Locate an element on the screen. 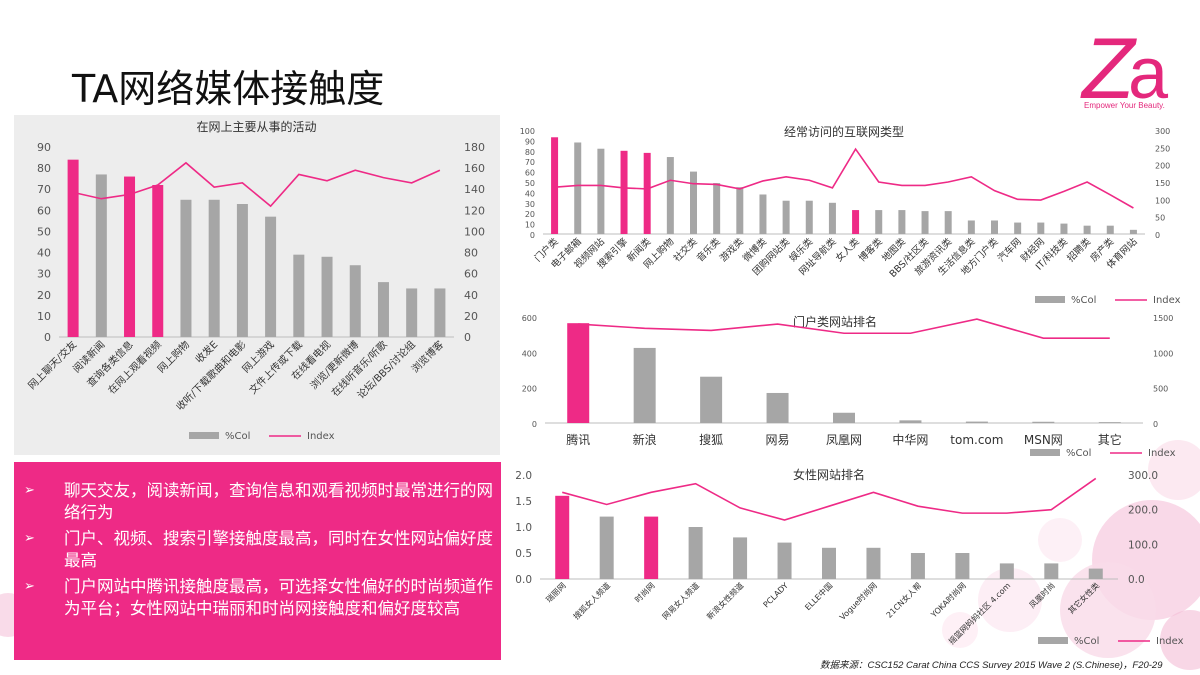 The height and width of the screenshot is (675, 1200). bullet-text: 聊天交友，阅读新闻，查询信息和观看视频时最常进行的网络行为 is located at coordinates (278, 501).